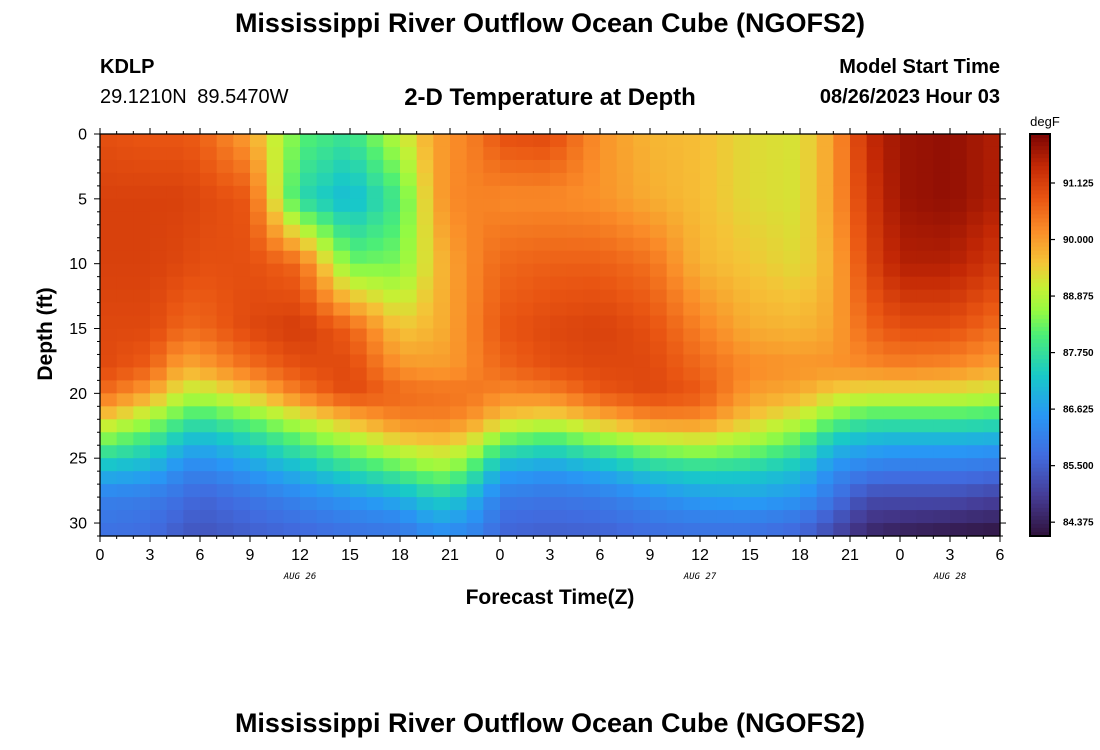 Image resolution: width=1100 pixels, height=750 pixels. What do you see at coordinates (194, 97) in the screenshot?
I see `station-coordinates: 29.1210N 89.5470W` at bounding box center [194, 97].